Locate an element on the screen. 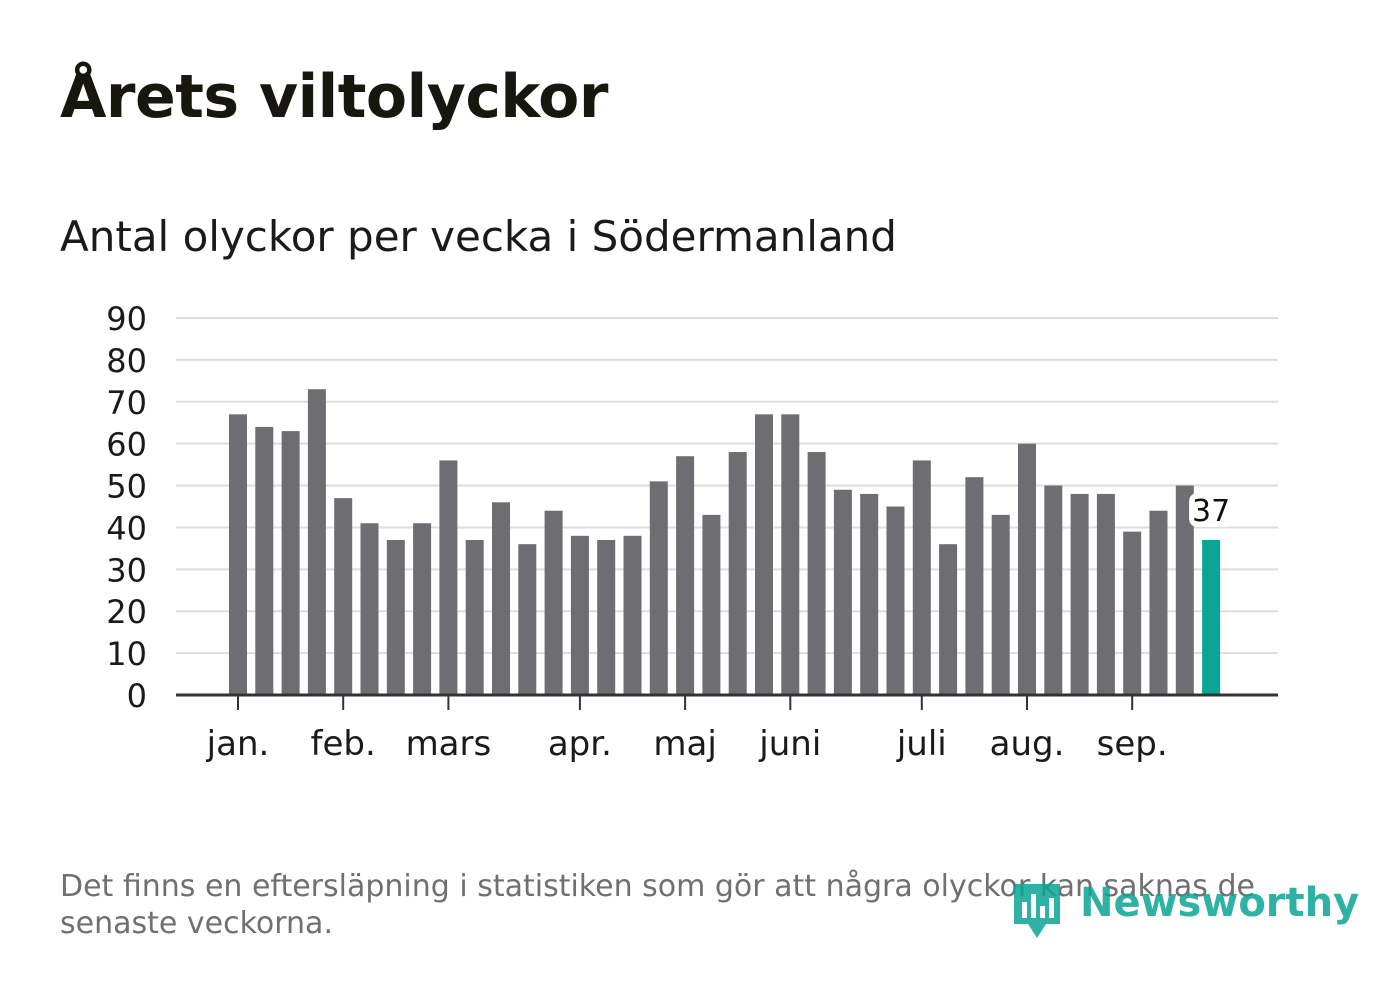 The height and width of the screenshot is (999, 1382). y-tick-label: 50 is located at coordinates (126, 487).